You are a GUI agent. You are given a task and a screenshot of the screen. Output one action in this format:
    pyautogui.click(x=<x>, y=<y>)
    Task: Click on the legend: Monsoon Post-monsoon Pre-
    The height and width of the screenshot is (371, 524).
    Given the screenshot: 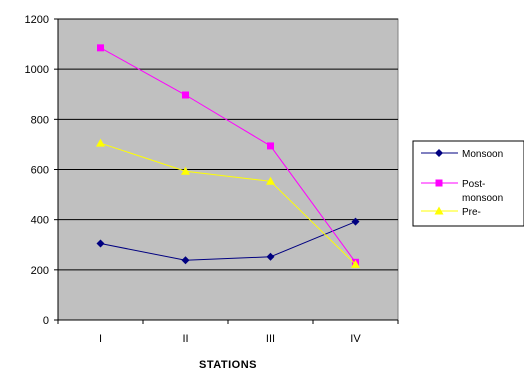 What is the action you would take?
    pyautogui.click(x=468, y=183)
    